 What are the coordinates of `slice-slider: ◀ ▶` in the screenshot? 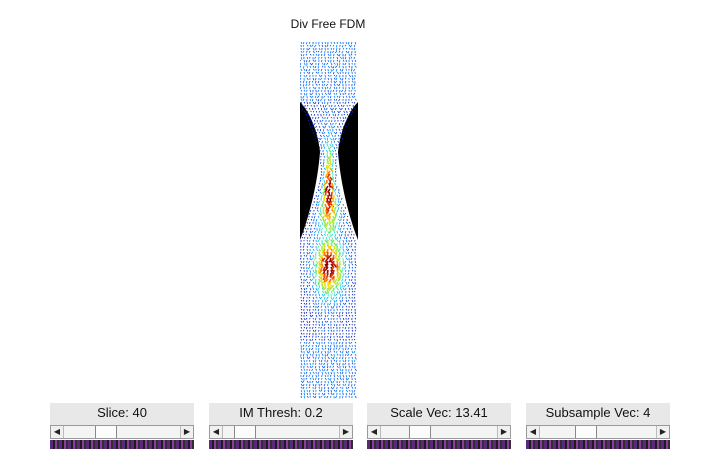 It's located at (122, 432).